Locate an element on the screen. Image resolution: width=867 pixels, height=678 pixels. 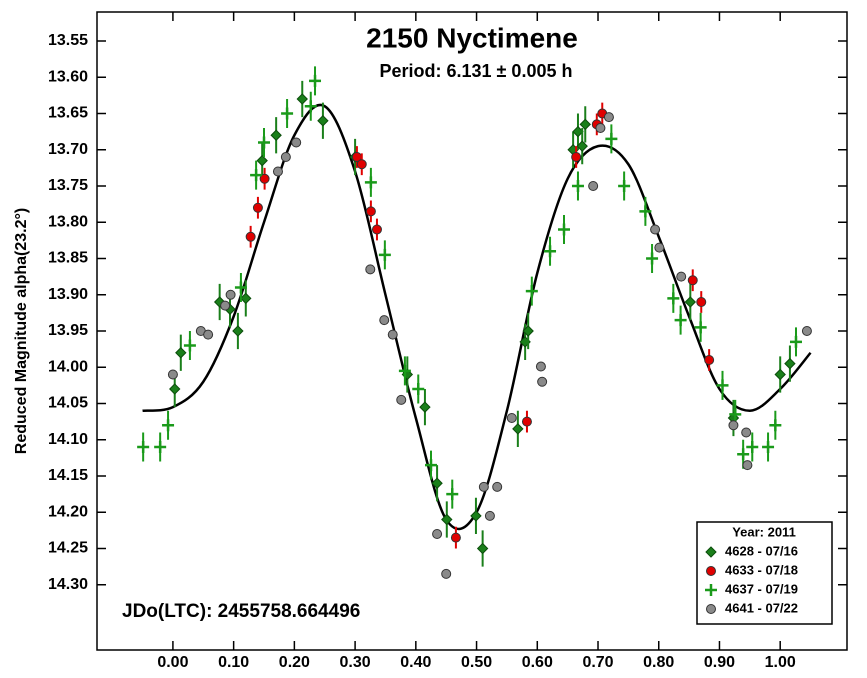
y-tick-label: 14.05 is located at coordinates (68, 403).